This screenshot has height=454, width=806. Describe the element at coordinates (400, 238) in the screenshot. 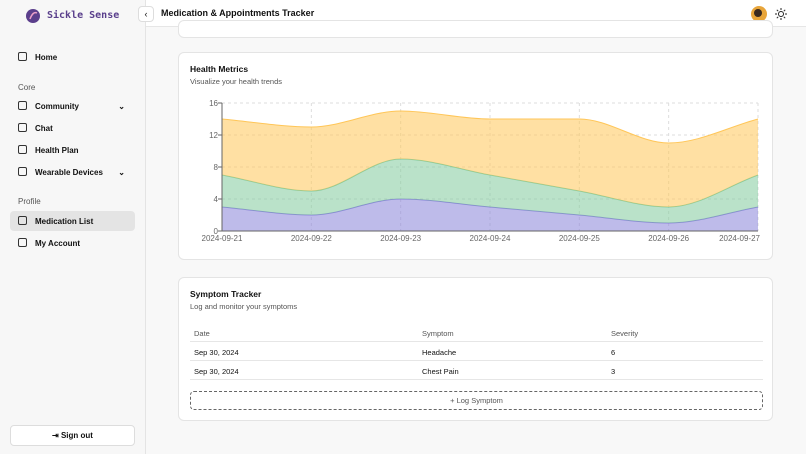

I see `x-tick-label: 2024-09-23` at that location.